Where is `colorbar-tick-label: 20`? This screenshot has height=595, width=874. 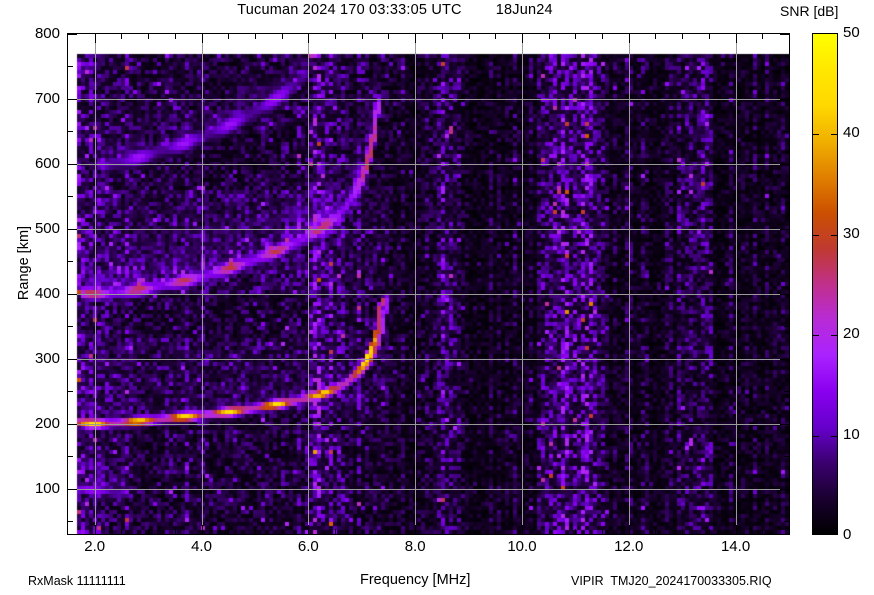
colorbar-tick-label: 20 is located at coordinates (851, 333).